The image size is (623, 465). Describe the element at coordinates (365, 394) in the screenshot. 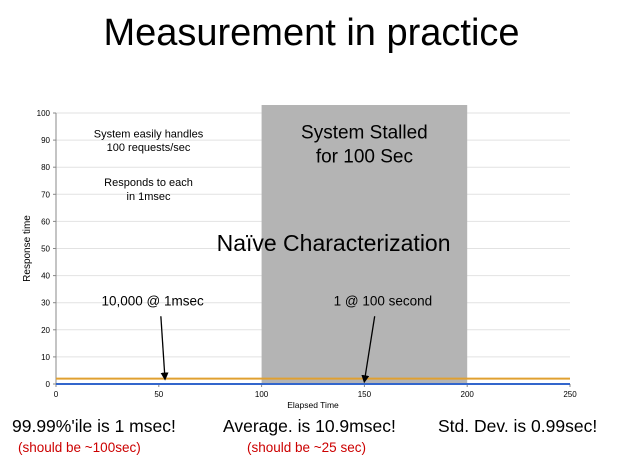

I see `x-tick-label: 150` at that location.